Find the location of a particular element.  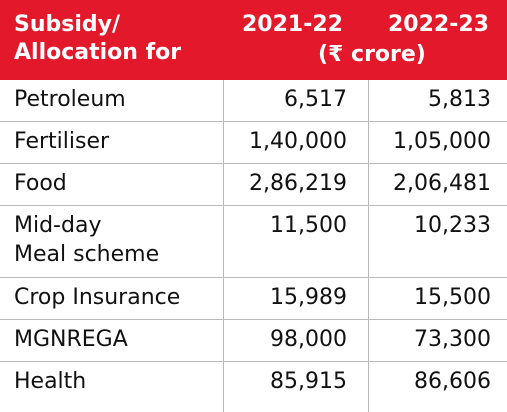

table-row-food: Food 2,86,219 2,06,481 is located at coordinates (253, 185).